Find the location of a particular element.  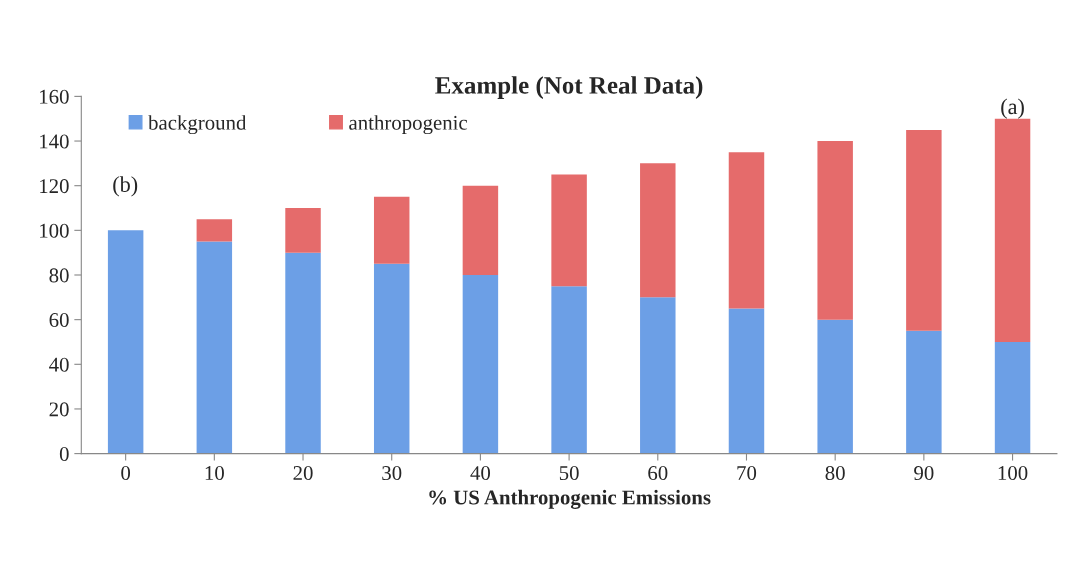

chart-title: Example (Not Real Data) is located at coordinates (569, 87).